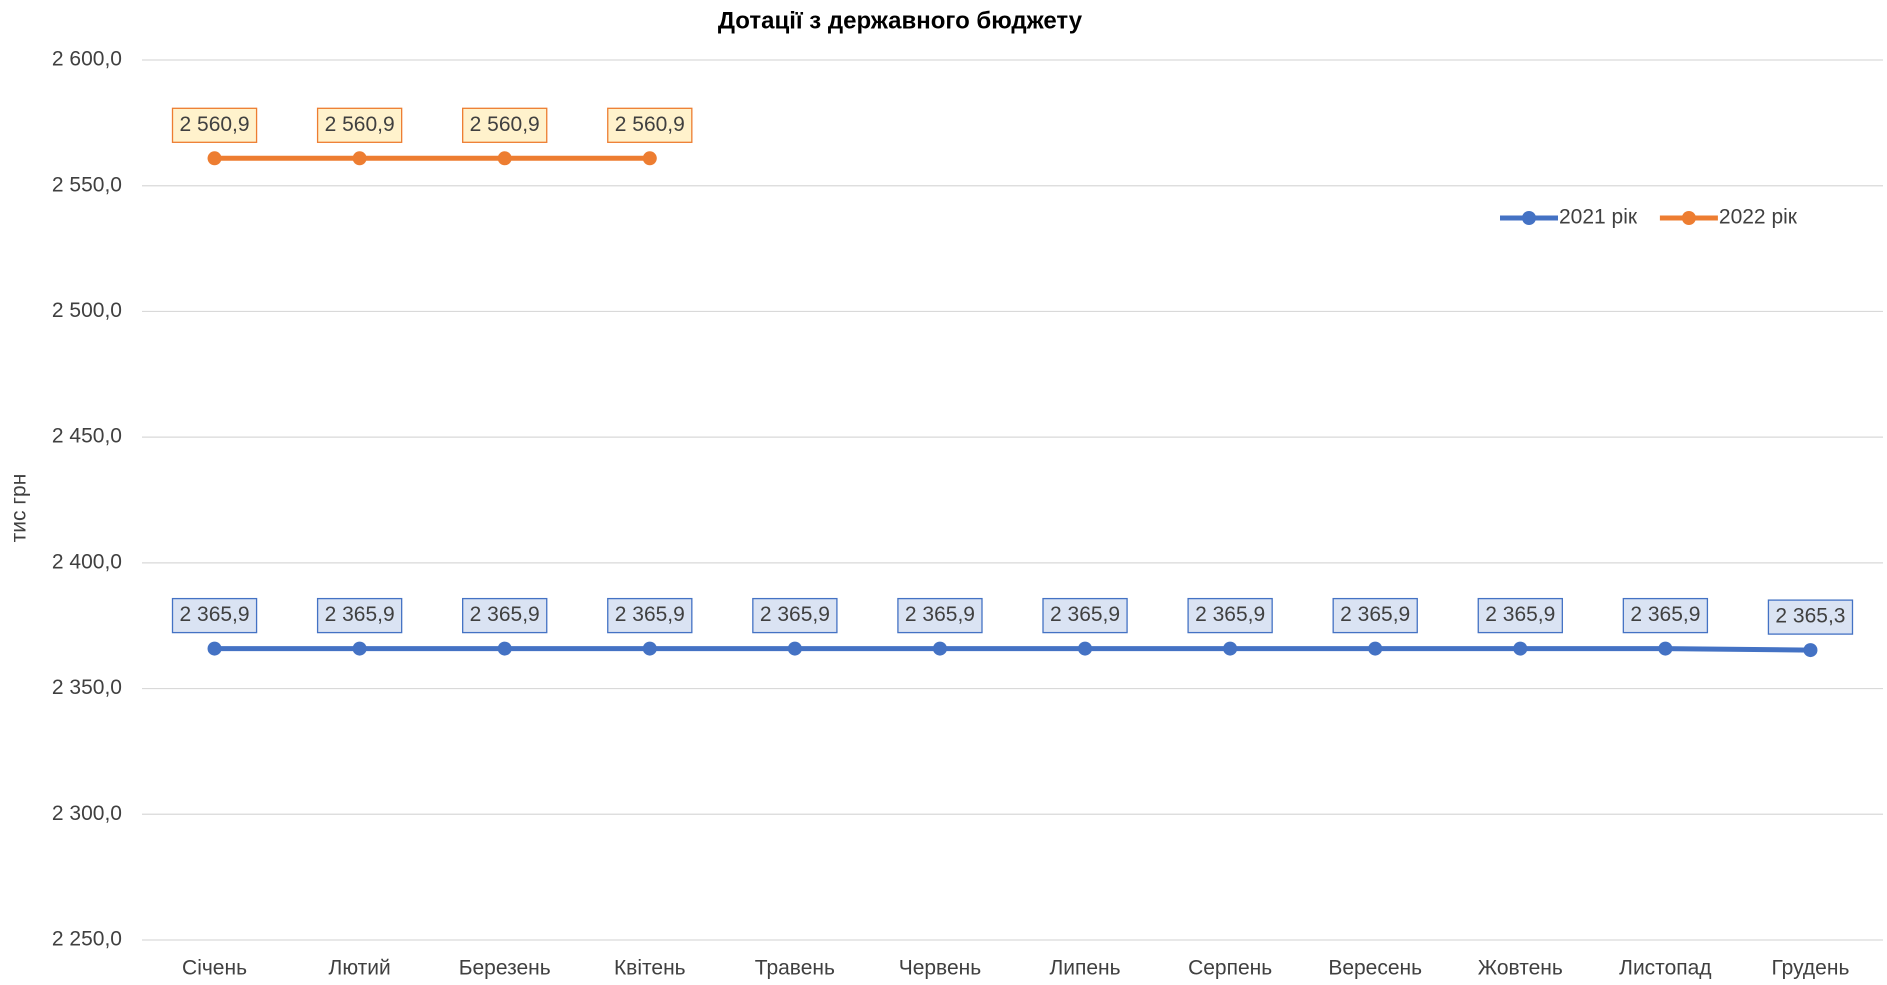  I want to click on y-tick-label: 2 350,0, so click(87, 687).